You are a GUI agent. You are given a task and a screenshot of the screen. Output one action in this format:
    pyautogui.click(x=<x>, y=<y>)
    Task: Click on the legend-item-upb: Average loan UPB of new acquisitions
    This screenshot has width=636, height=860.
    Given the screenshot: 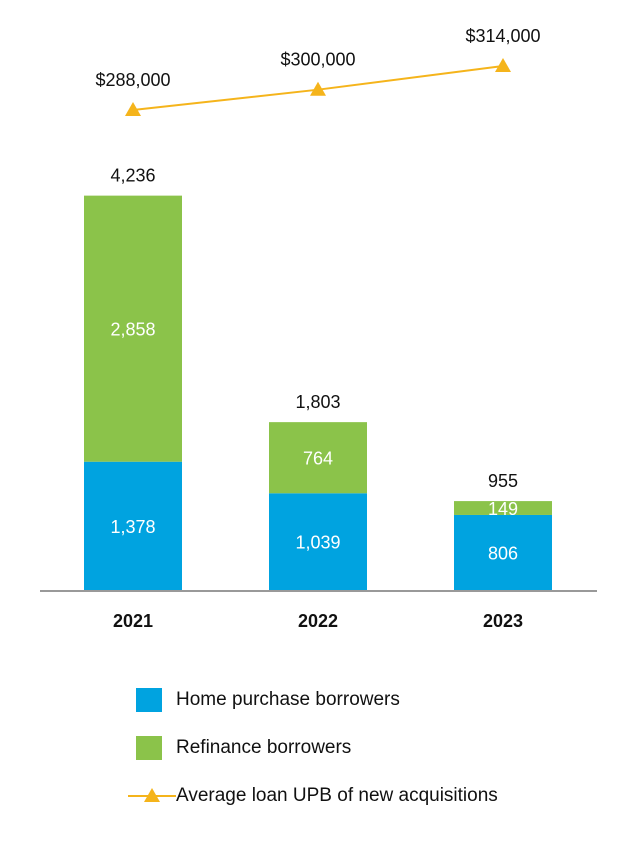 What is the action you would take?
    pyautogui.click(x=313, y=796)
    